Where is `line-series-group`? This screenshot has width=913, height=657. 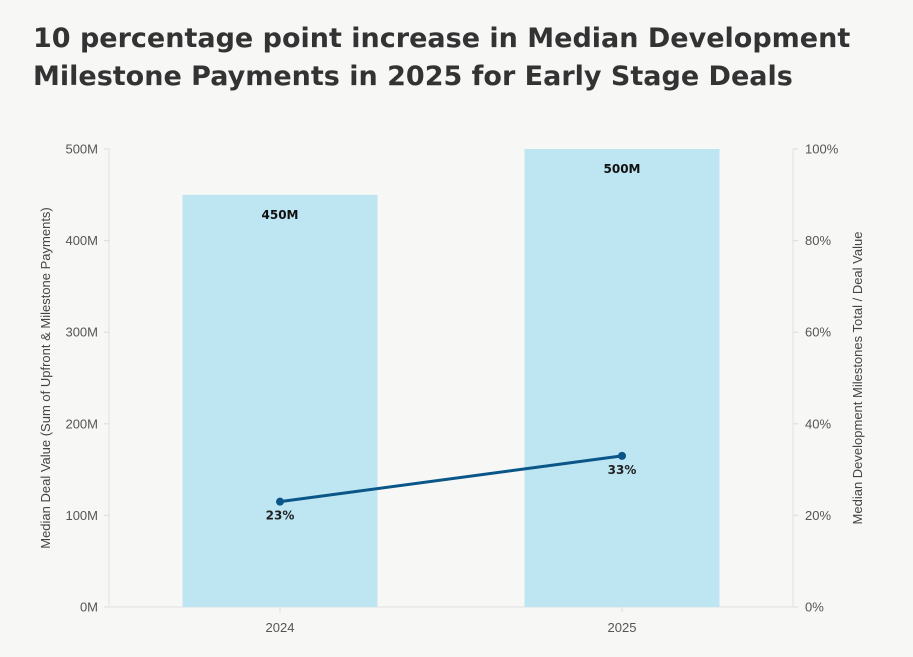 line-series-group is located at coordinates (451, 478).